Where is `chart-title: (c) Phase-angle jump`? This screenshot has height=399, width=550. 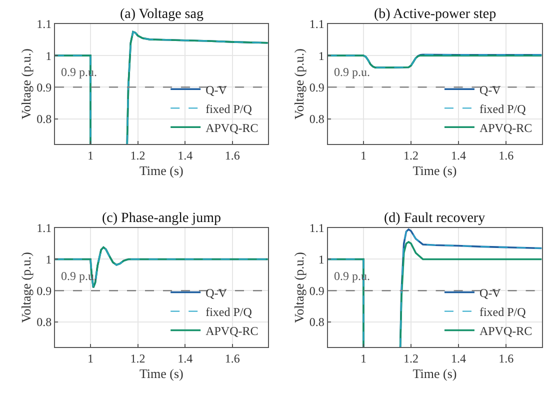 chart-title: (c) Phase-angle jump is located at coordinates (161, 218).